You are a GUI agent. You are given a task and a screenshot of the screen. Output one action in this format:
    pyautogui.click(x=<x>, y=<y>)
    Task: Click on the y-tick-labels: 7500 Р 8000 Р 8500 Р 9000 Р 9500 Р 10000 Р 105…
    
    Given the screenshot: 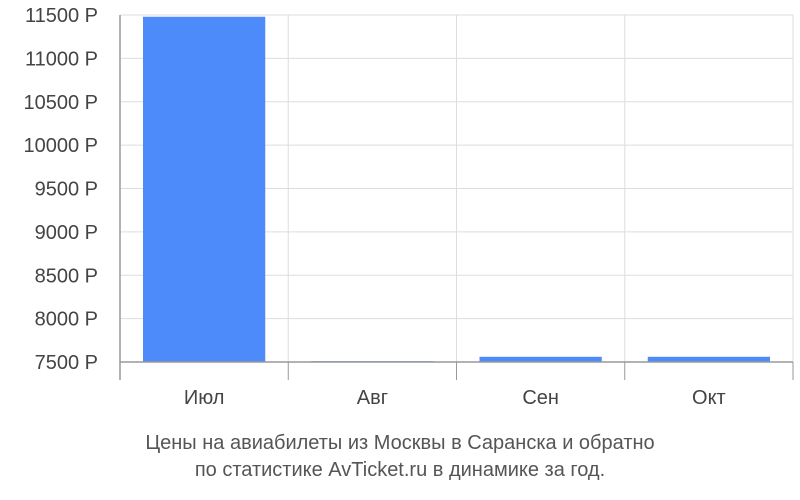 What is the action you would take?
    pyautogui.click(x=60, y=189)
    